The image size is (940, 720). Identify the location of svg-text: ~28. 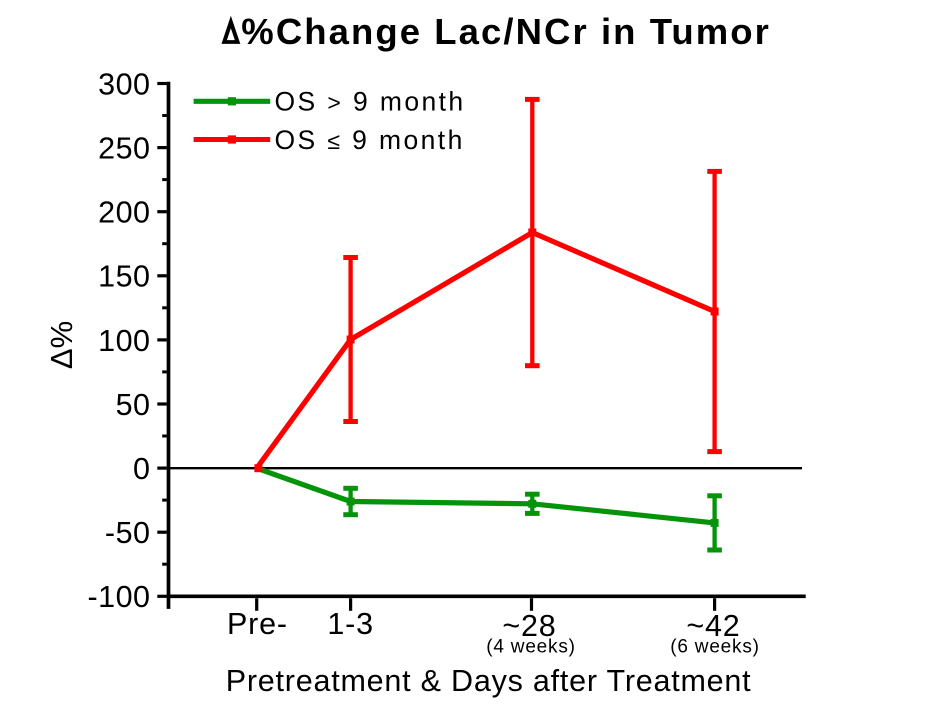
(529, 626).